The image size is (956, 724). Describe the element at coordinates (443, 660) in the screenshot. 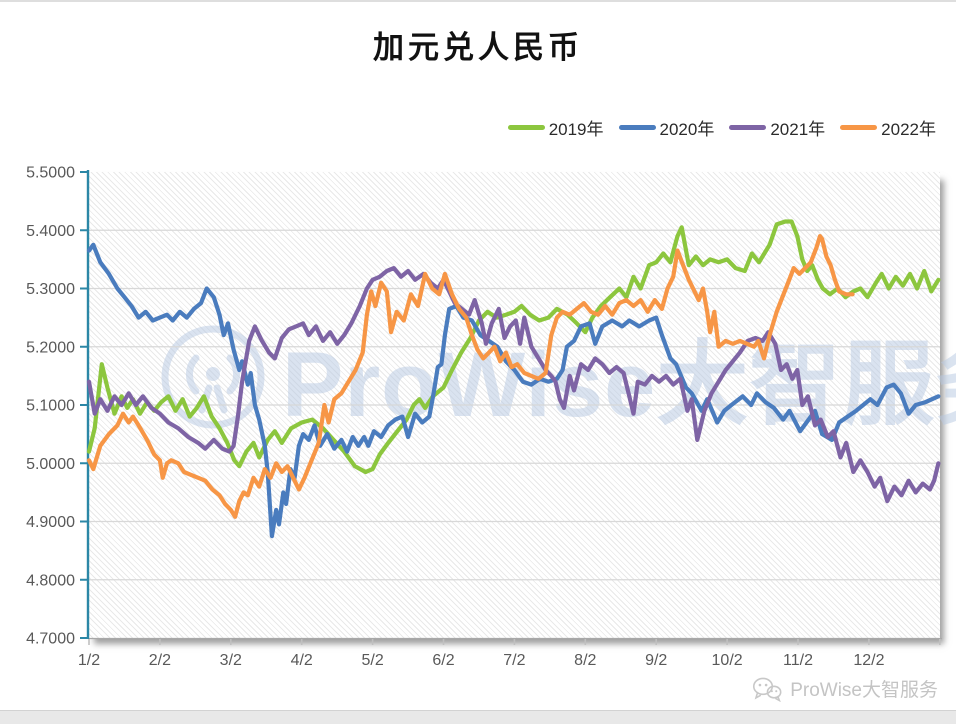

I see `x-tick-label: 6/2` at that location.